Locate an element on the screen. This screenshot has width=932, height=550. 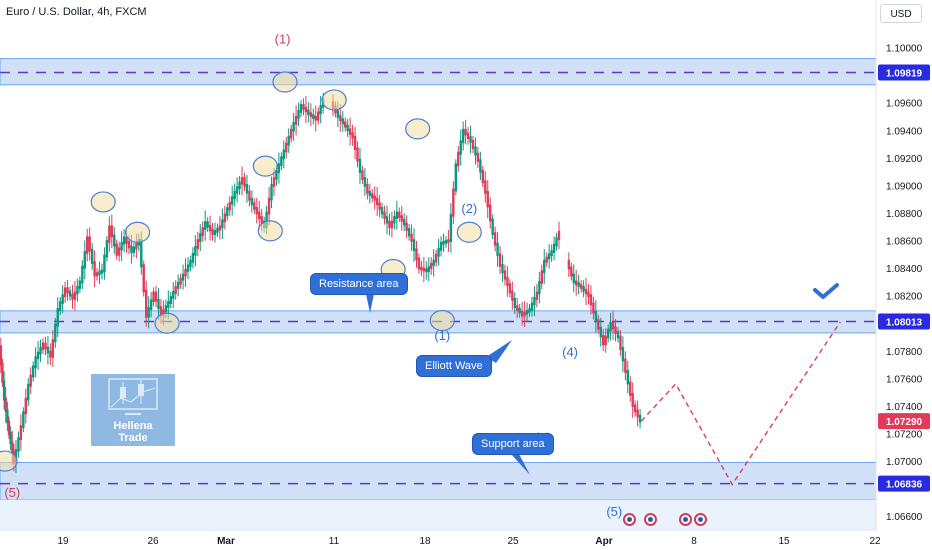
elliott-wave-callout: Elliott Wave is located at coordinates (454, 366).